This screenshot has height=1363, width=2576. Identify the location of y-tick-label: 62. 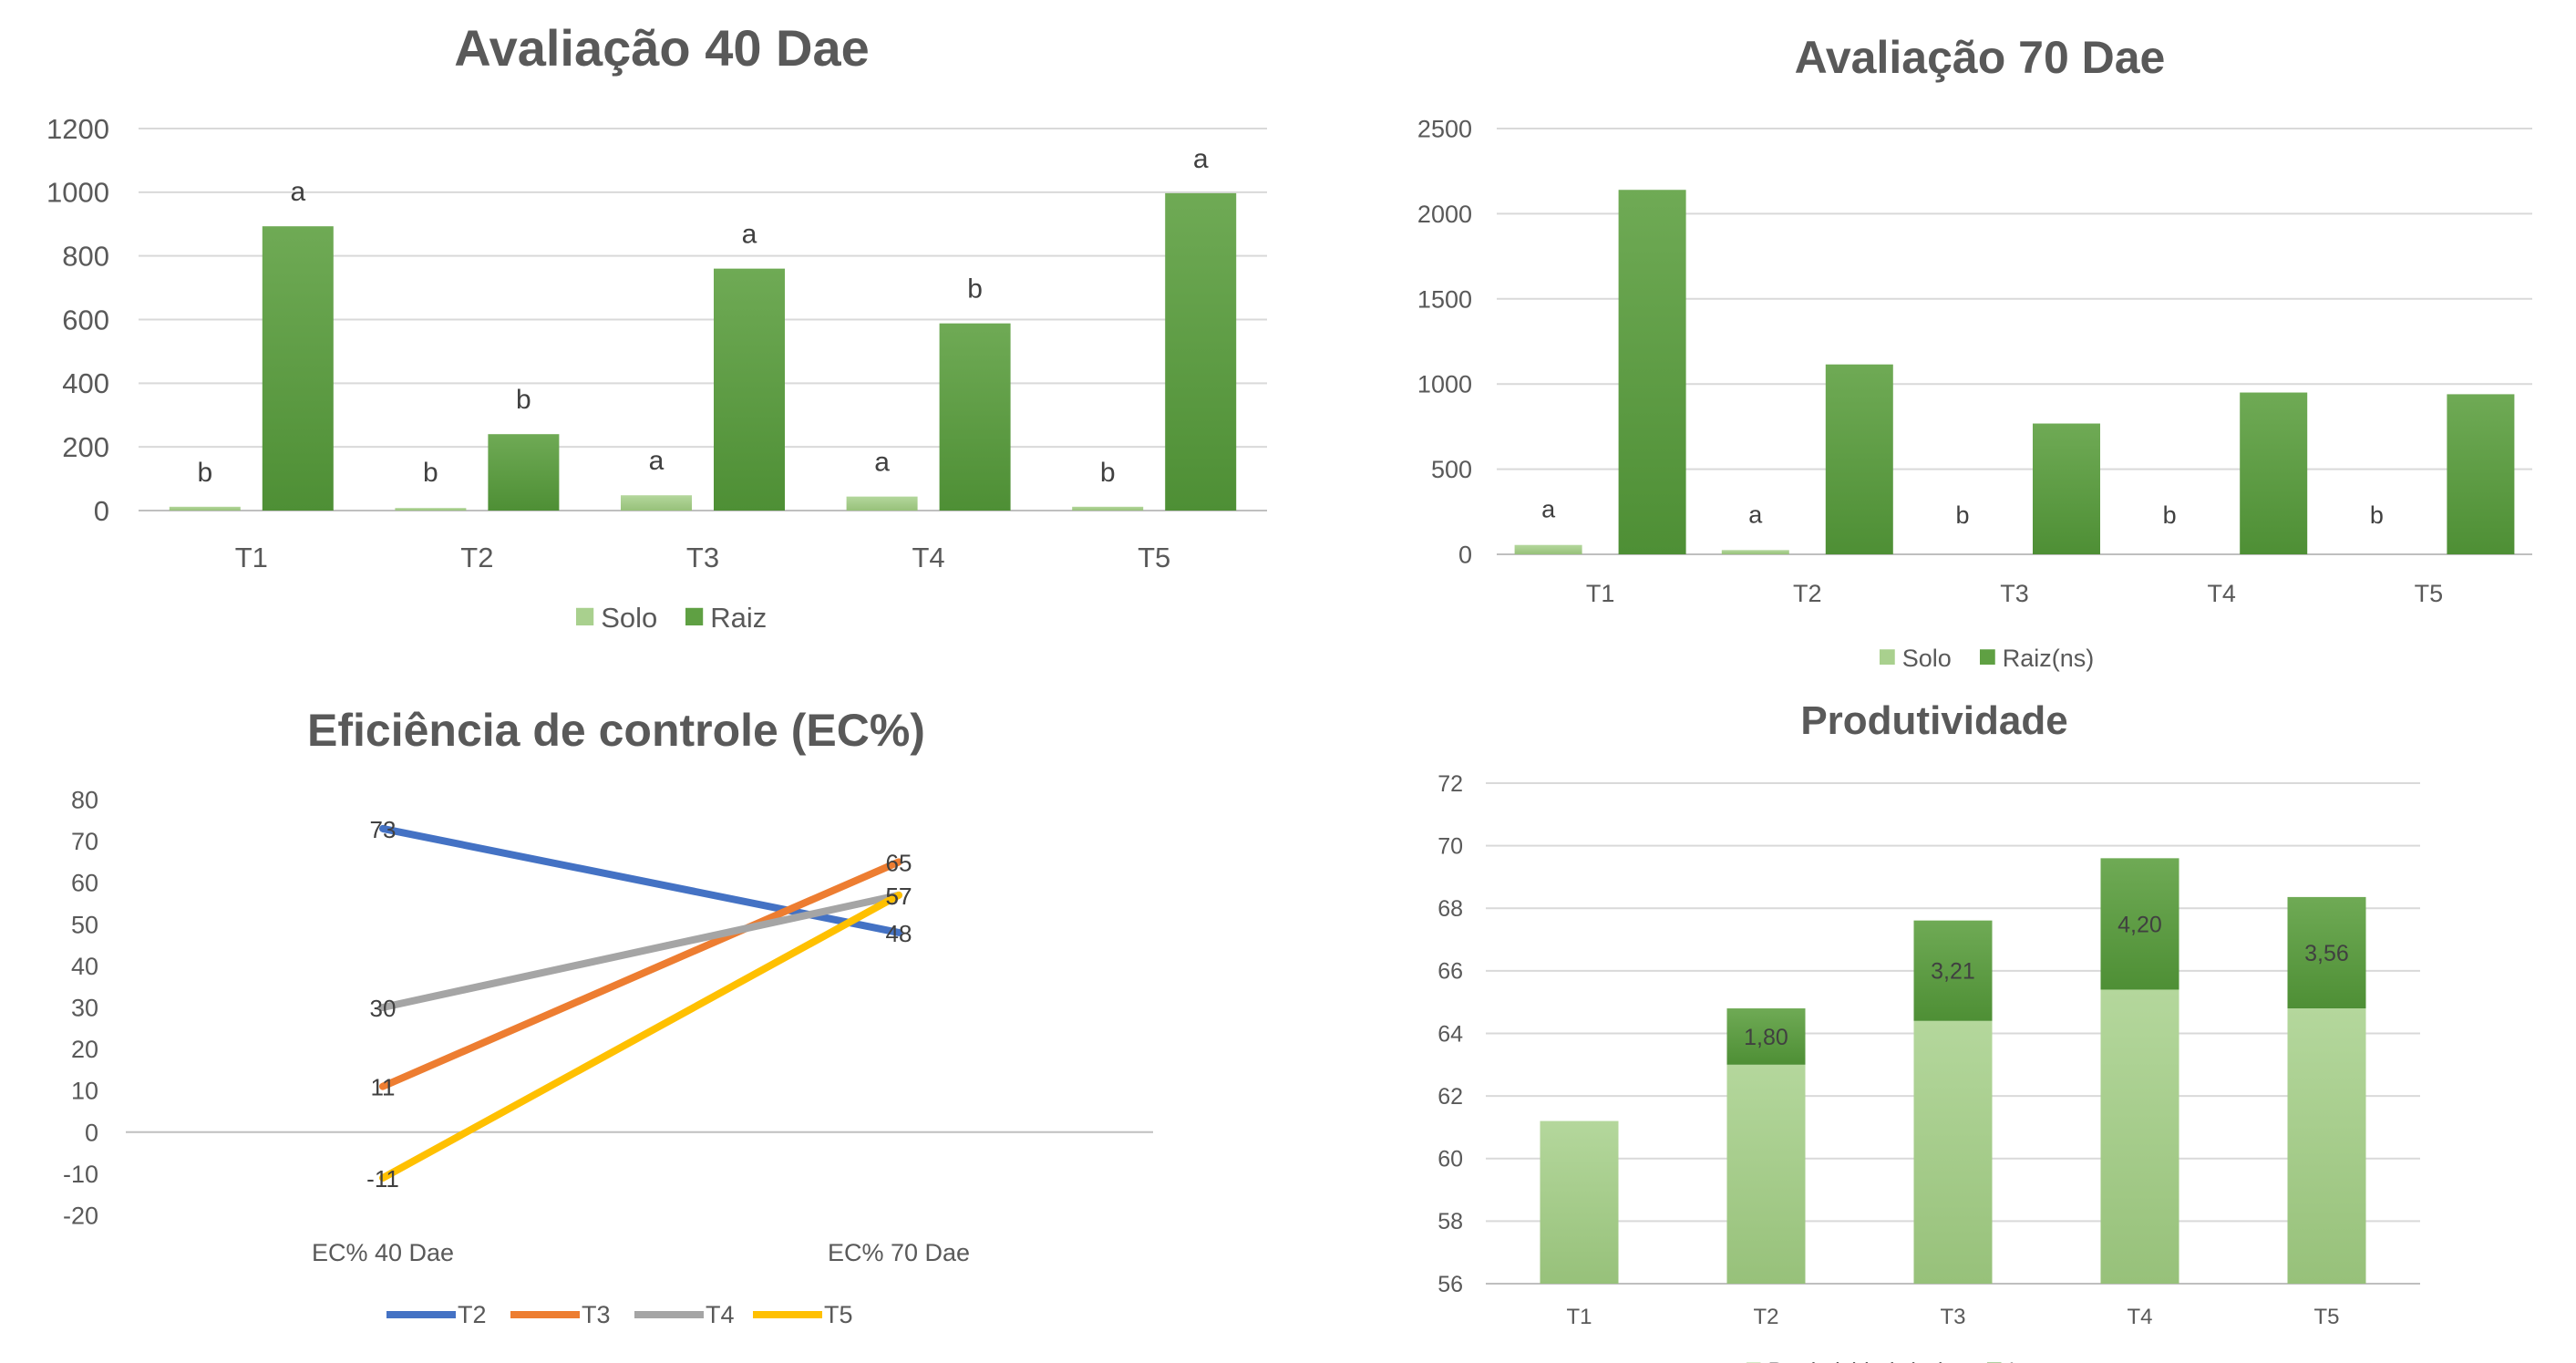
(1450, 1097).